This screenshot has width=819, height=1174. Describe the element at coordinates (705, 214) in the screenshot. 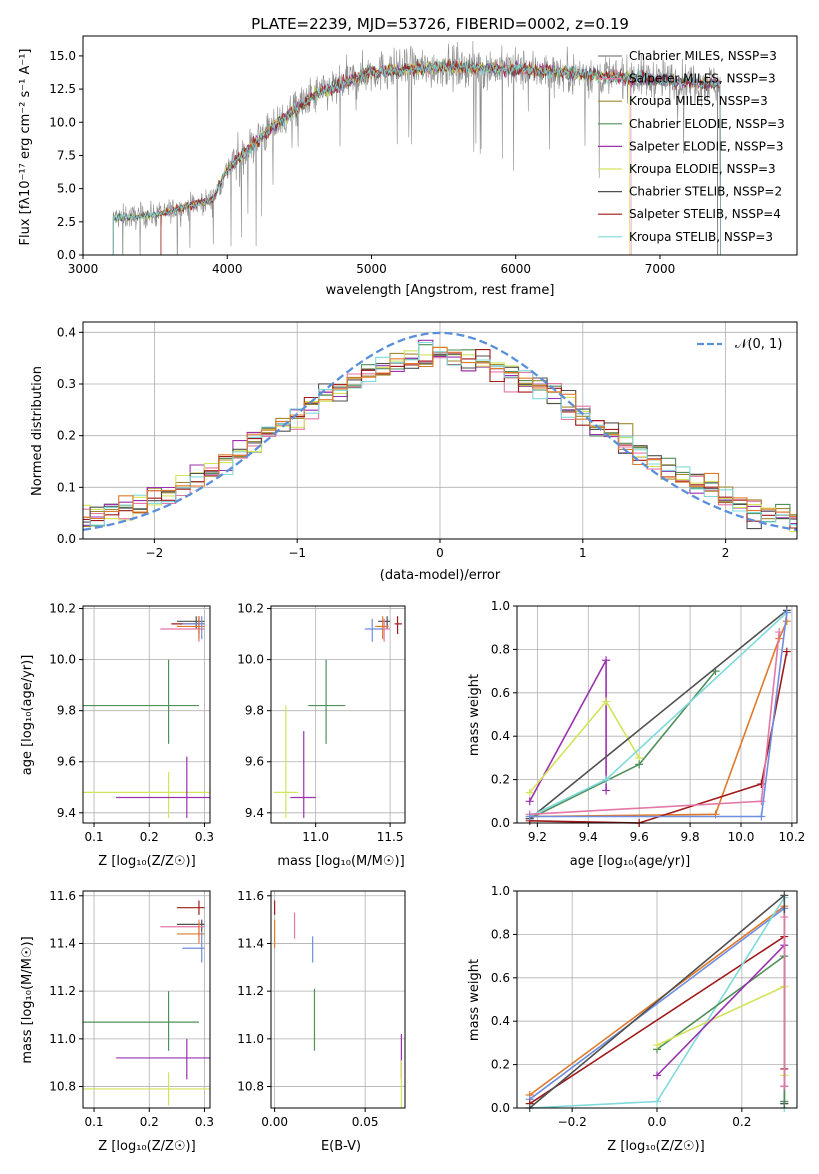

I see `legend-entry: Salpeter STELIB, NSSP=4` at that location.